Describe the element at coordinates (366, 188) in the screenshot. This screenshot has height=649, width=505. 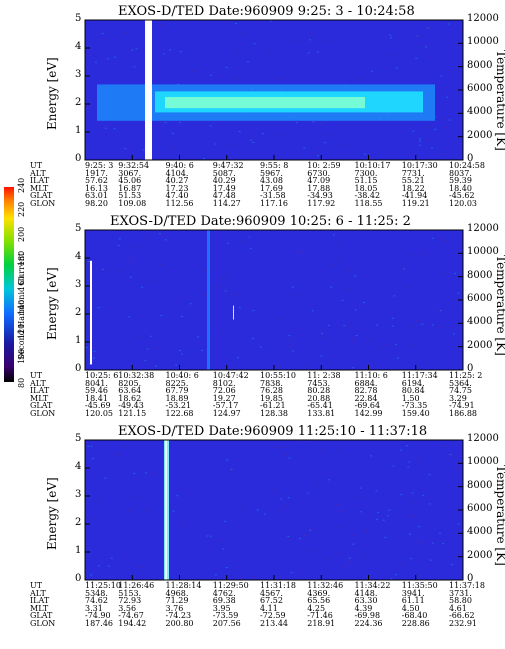
I see `orbit-value: 18.05` at that location.